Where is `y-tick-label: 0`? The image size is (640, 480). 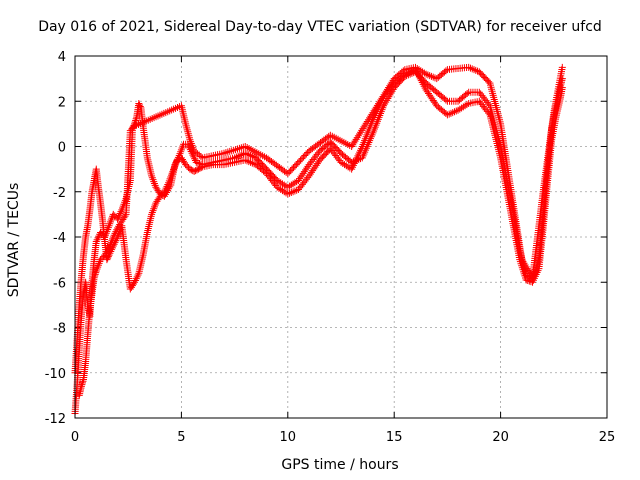
y-tick-label: 0 is located at coordinates (62, 148).